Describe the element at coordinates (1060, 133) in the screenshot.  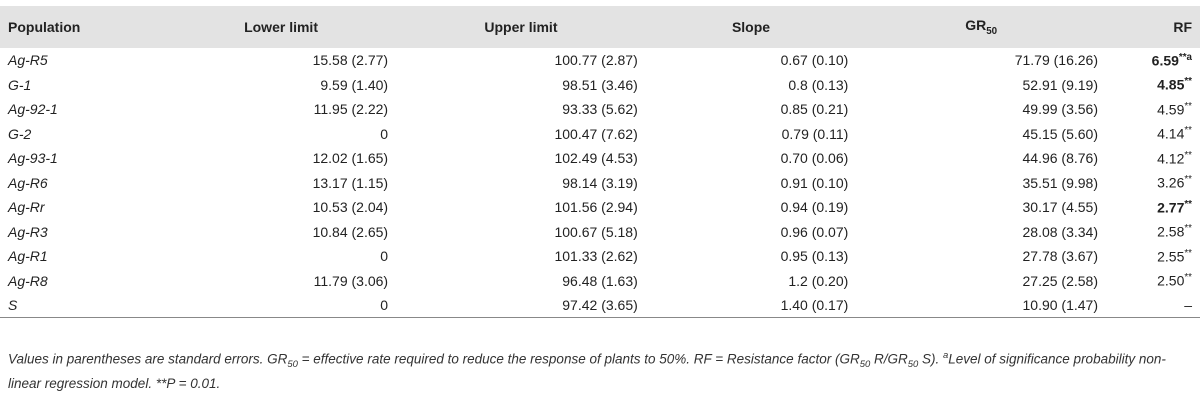
I see `cell-gr50: 45.15 (5.60)` at that location.